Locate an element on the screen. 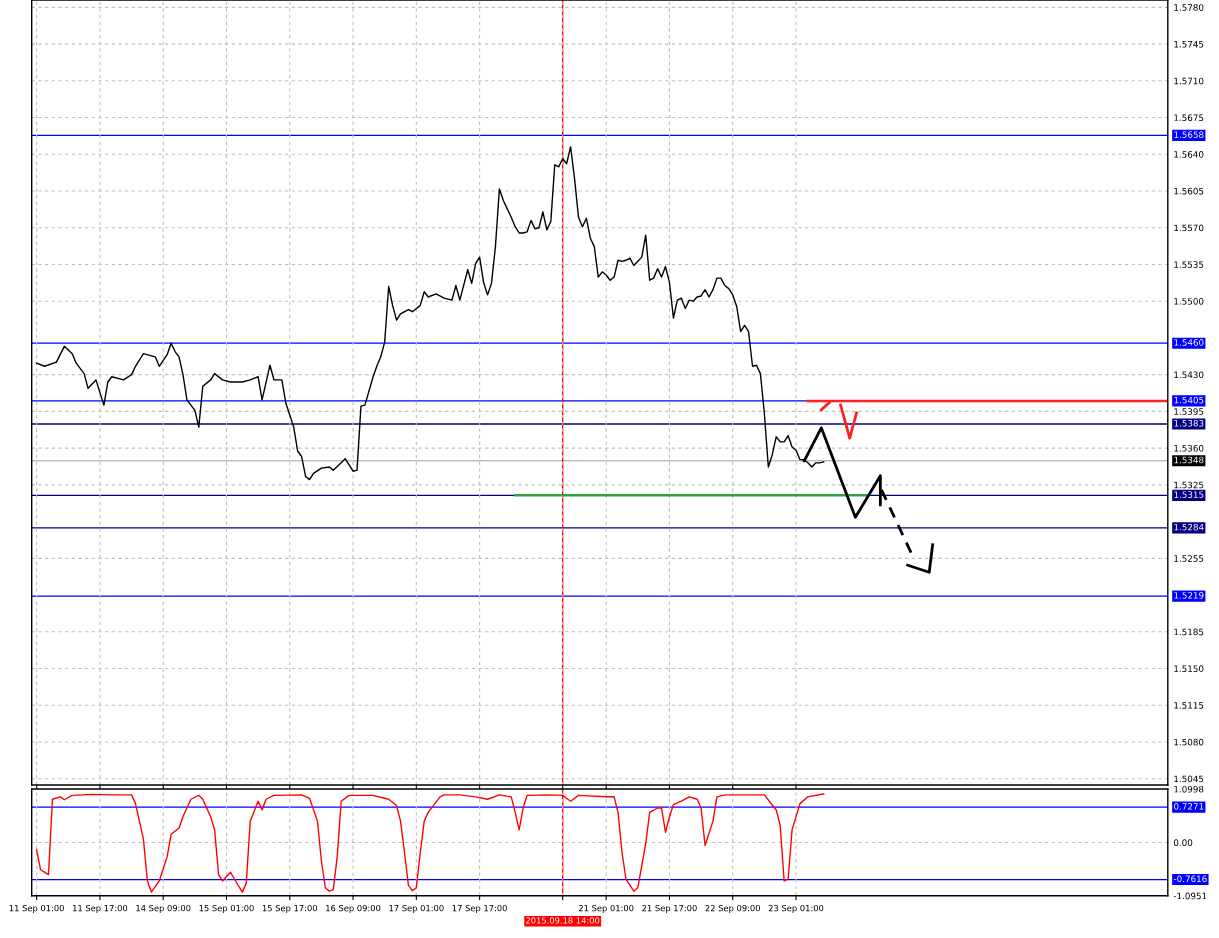  y-tick-label: 1.5710 is located at coordinates (1189, 81).